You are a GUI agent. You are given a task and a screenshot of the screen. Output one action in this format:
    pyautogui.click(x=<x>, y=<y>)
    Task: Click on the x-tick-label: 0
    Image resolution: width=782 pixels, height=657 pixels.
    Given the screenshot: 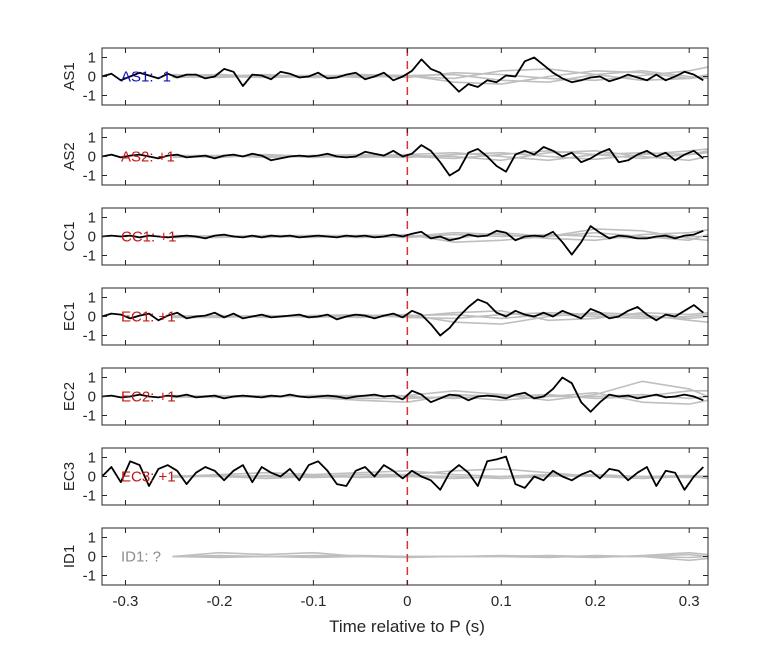 What is the action you would take?
    pyautogui.click(x=407, y=601)
    